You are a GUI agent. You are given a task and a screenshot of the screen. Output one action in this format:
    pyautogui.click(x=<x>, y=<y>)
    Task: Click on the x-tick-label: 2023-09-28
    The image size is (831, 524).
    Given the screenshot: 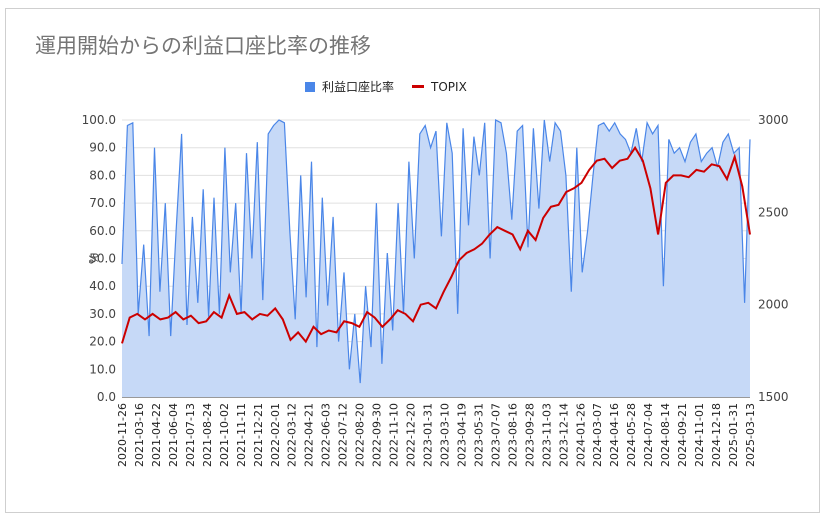 What is the action you would take?
    pyautogui.click(x=529, y=435)
    